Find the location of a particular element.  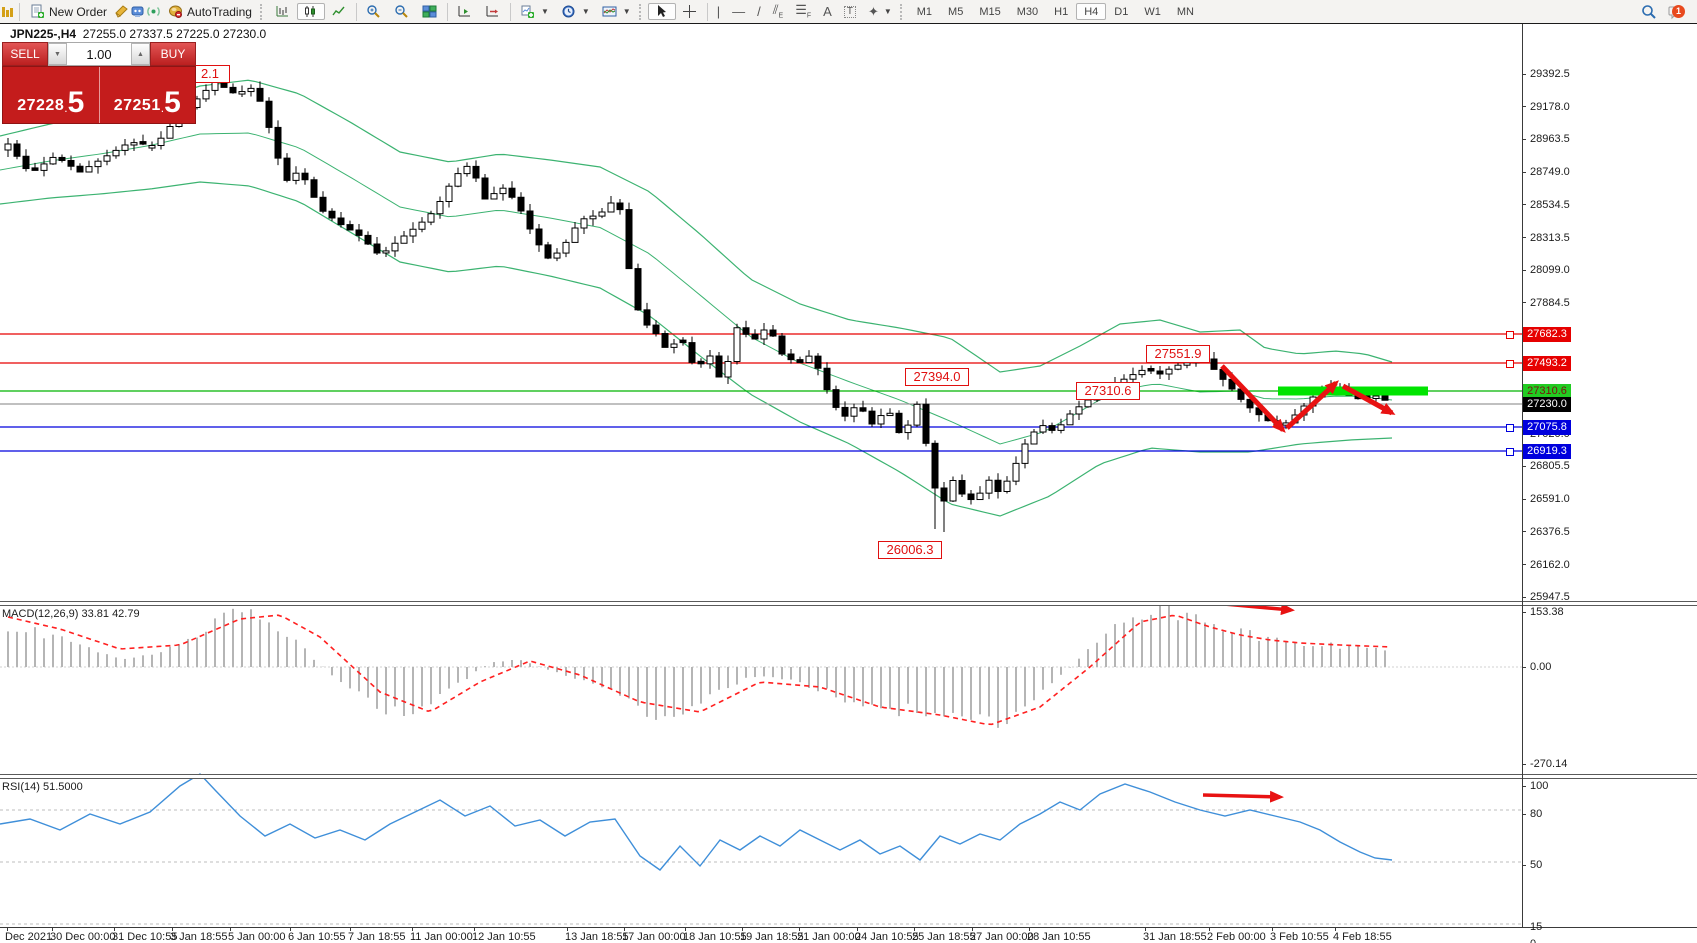

wand-icon is located at coordinates (121, 12).